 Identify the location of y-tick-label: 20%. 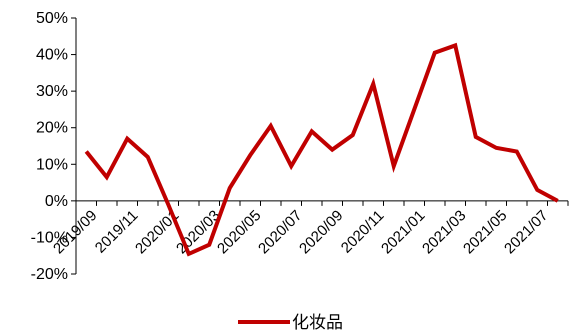
(52, 128).